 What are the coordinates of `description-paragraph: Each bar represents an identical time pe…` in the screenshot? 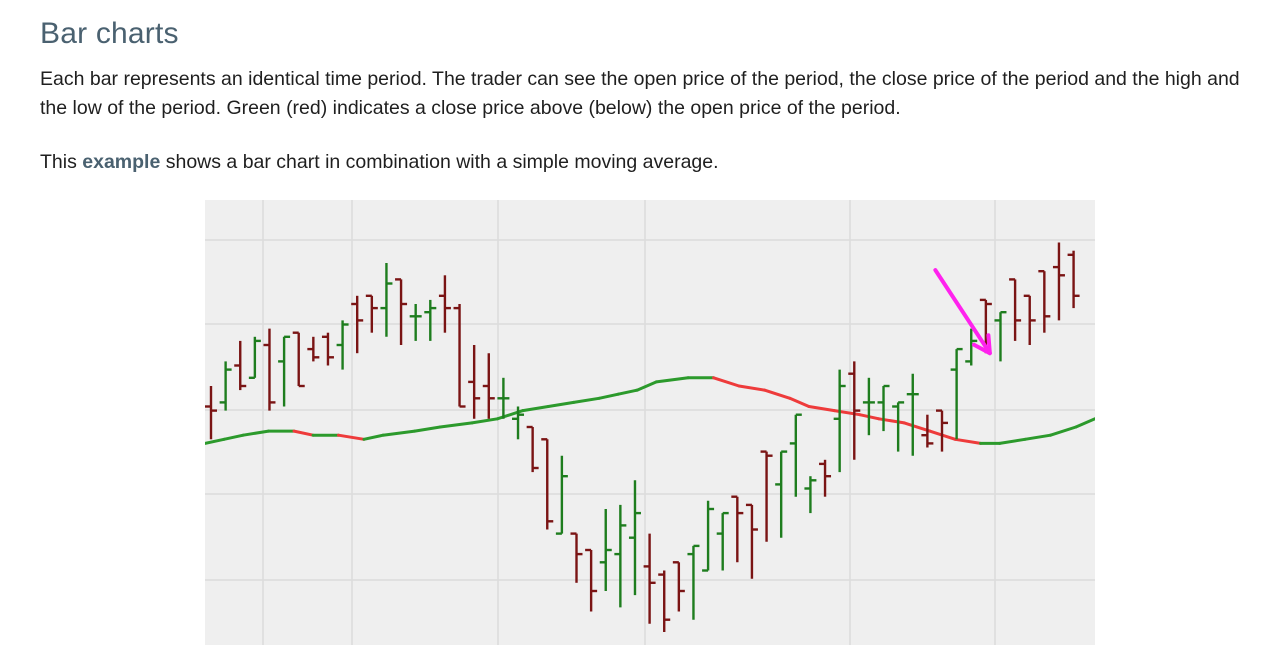 It's located at (640, 93).